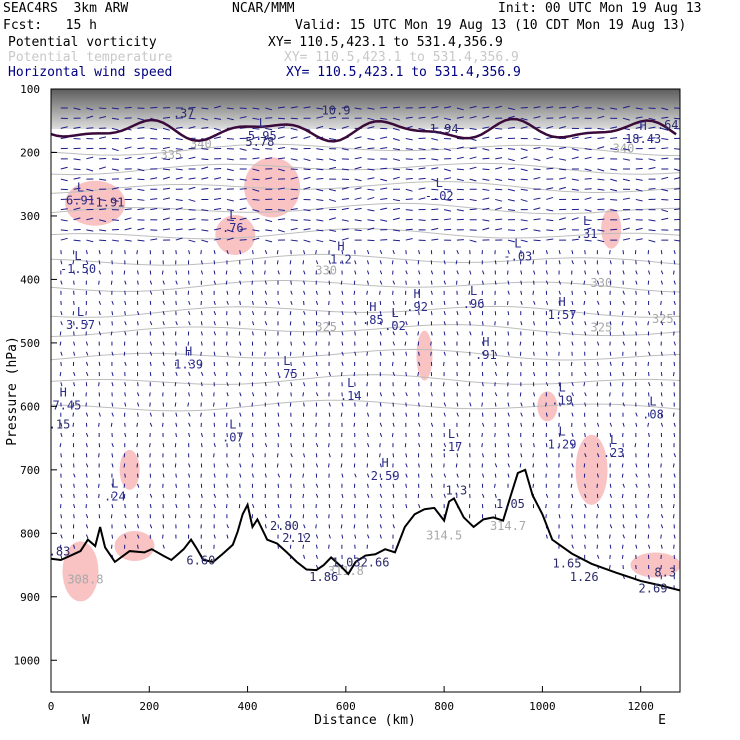 The height and width of the screenshot is (740, 740). Describe the element at coordinates (611, 228) in the screenshot. I see `speed-shading-blob` at that location.